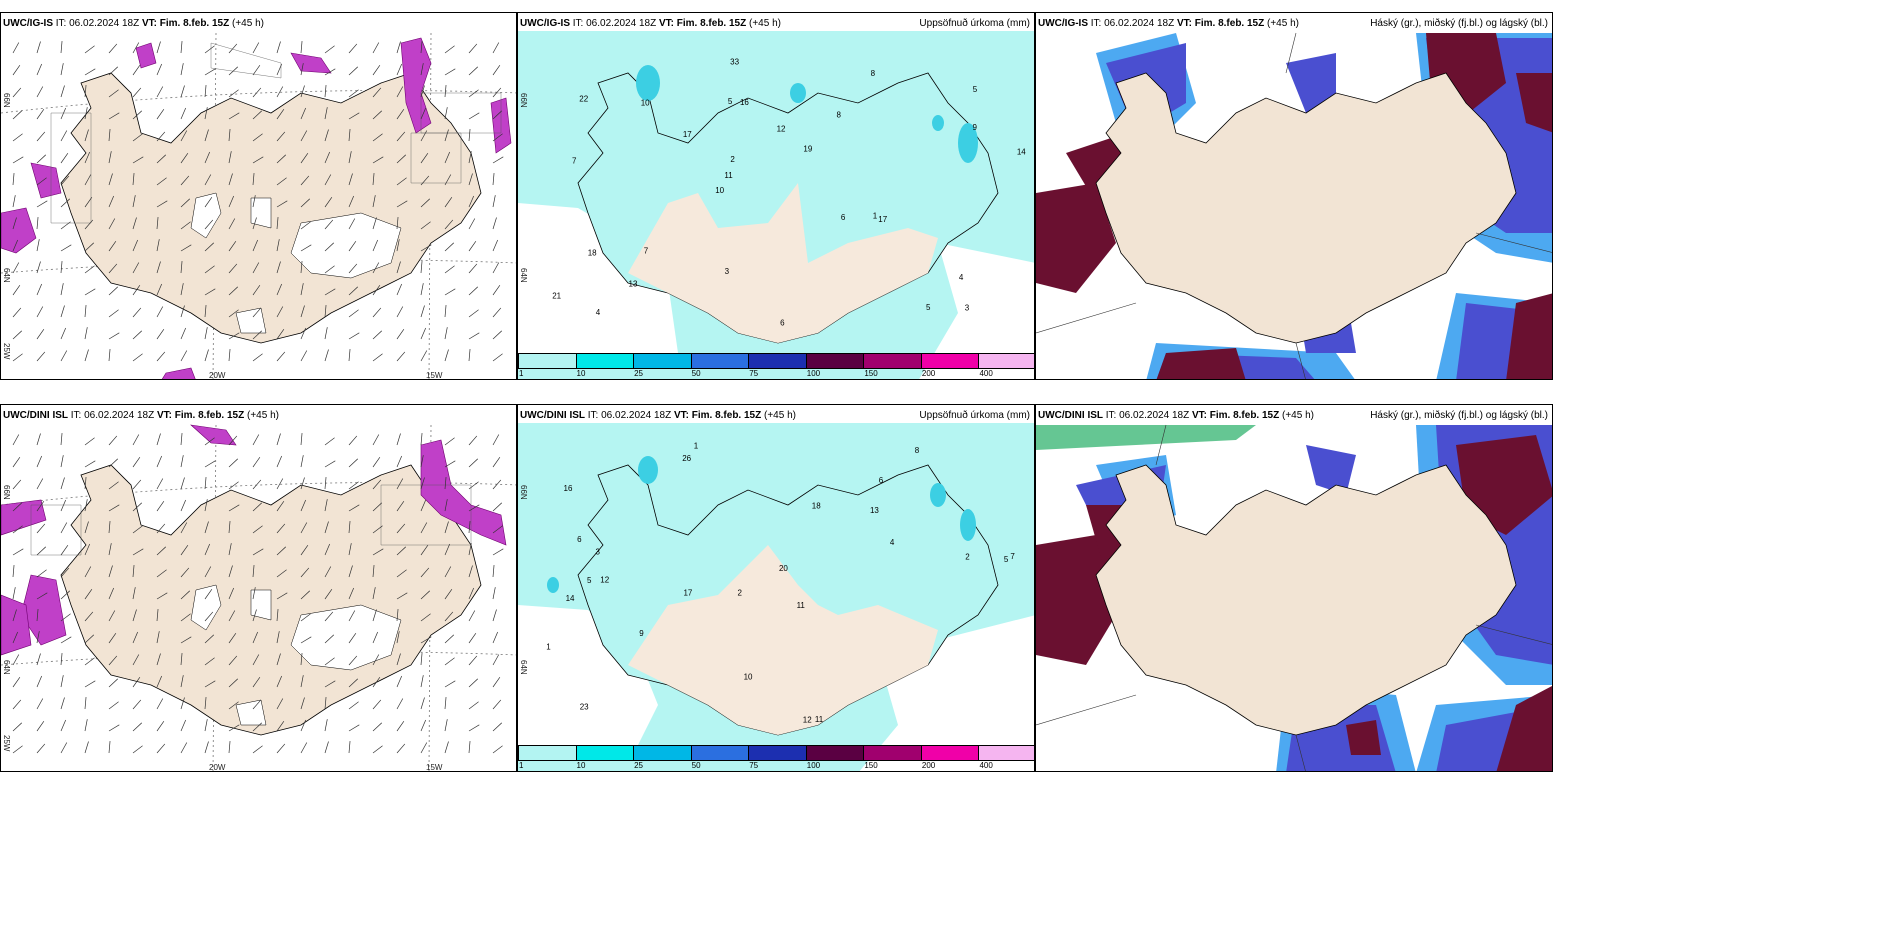  Describe the element at coordinates (61, 23) in the screenshot. I see `it-label: IT:` at that location.